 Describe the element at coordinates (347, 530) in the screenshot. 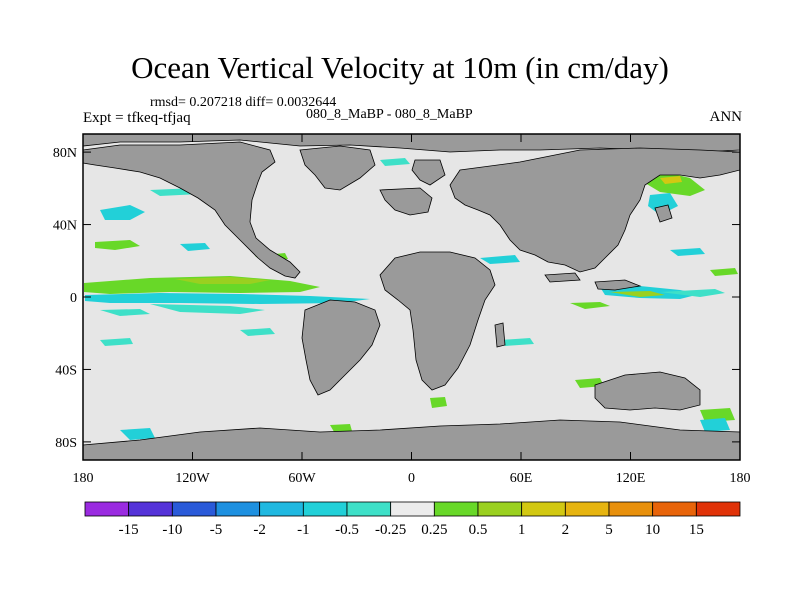

I see `colorbar-label: -0.5` at that location.